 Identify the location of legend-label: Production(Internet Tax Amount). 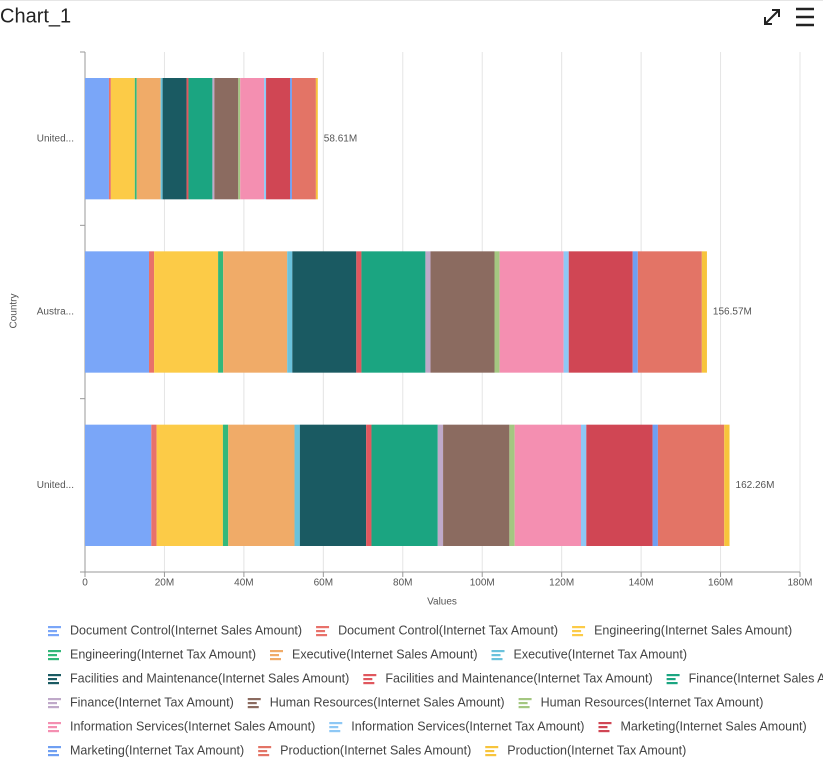
(596, 750).